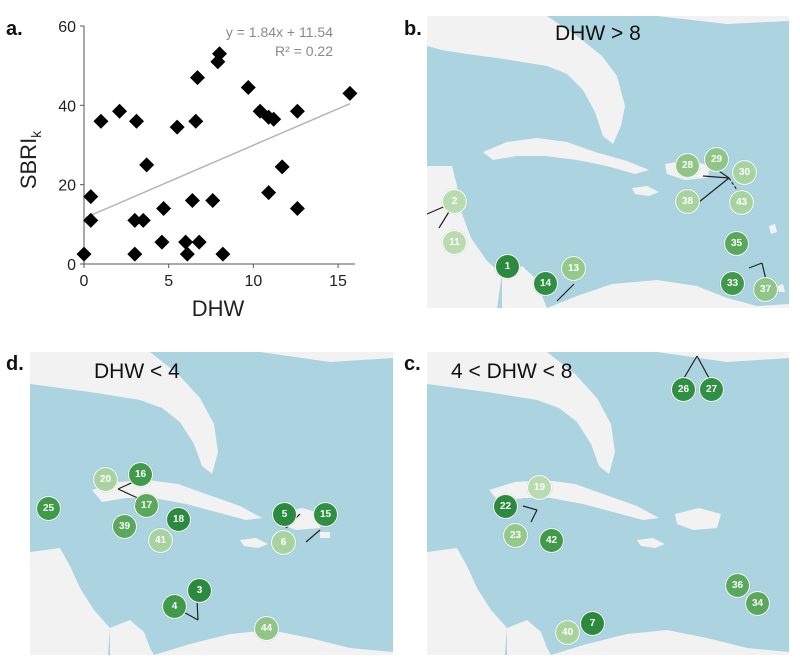  Describe the element at coordinates (279, 32) in the screenshot. I see `regression-equation: y = 1.84x + 11.54` at that location.